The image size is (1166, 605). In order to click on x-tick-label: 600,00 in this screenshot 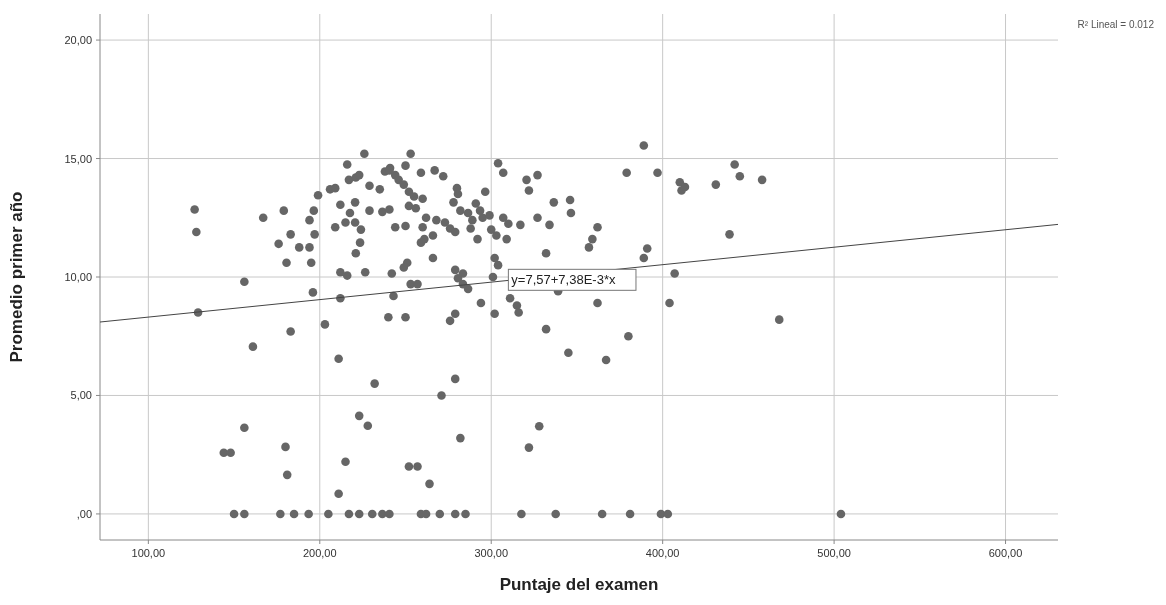, I will do `click(1005, 553)`.